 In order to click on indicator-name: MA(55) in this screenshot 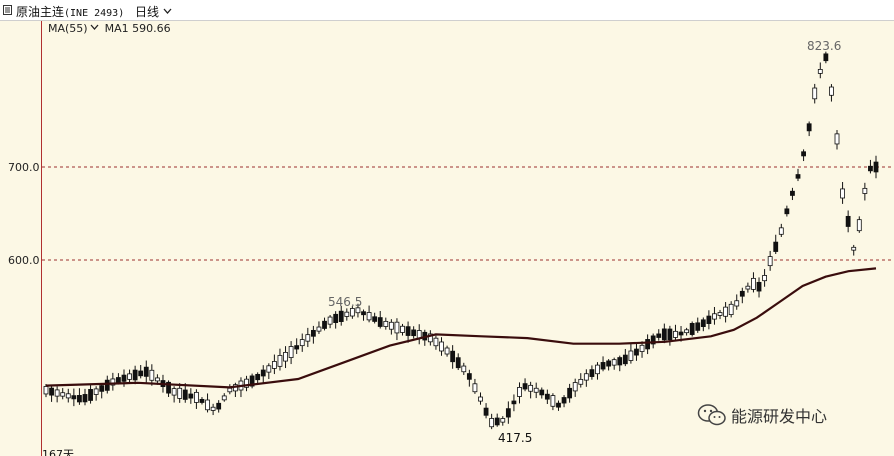, I will do `click(68, 28)`.